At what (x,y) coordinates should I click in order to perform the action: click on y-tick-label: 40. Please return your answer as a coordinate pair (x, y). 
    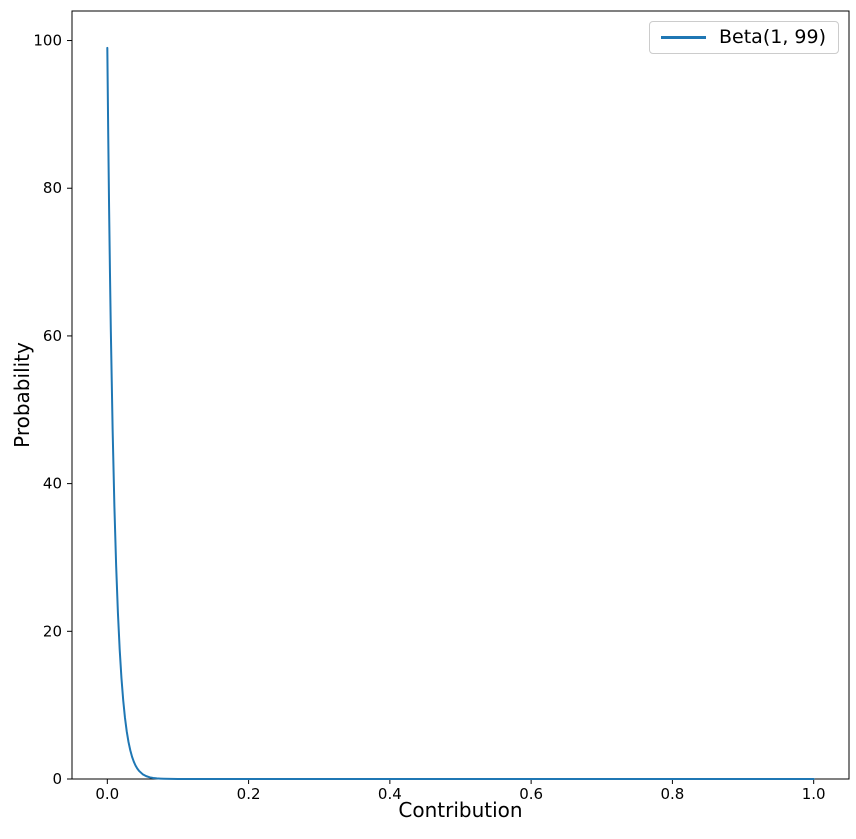
    Looking at the image, I should click on (52, 484).